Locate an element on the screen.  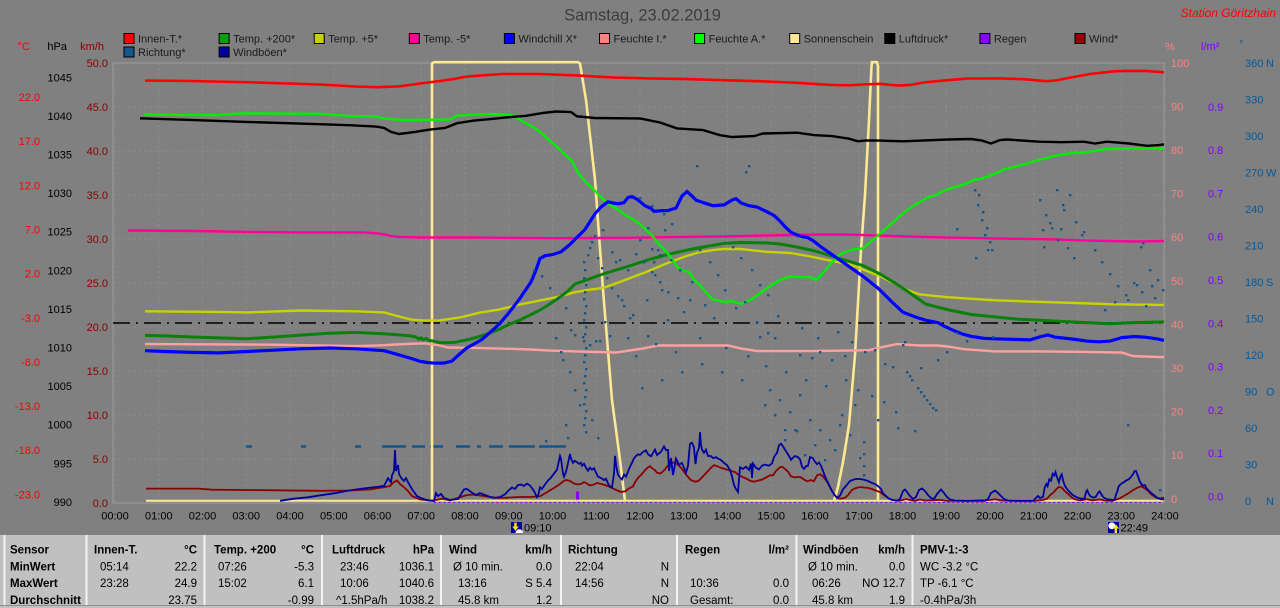
svg-text: 35.0 is located at coordinates (97, 196).